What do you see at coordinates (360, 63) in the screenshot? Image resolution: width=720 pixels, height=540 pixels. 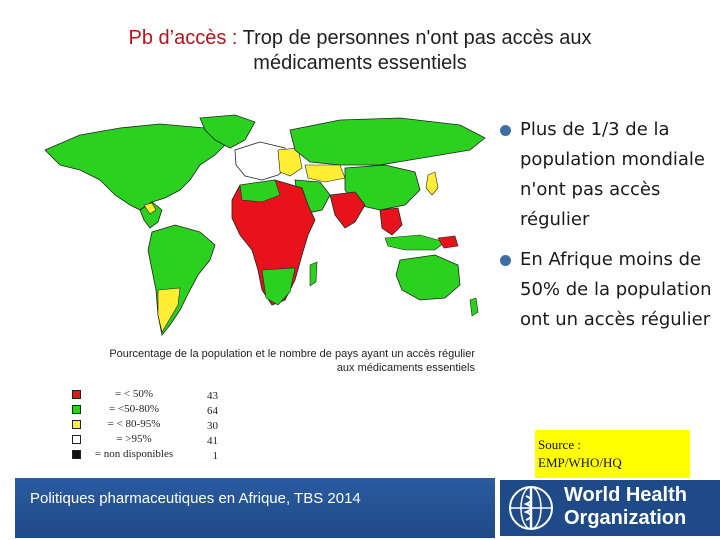 I see `title-line2: médicaments essentiels` at bounding box center [360, 63].